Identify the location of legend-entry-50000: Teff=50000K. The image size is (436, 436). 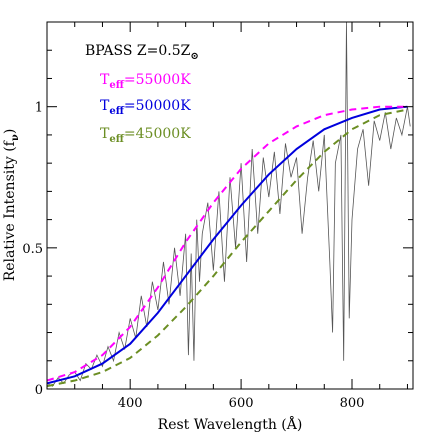
(145, 107).